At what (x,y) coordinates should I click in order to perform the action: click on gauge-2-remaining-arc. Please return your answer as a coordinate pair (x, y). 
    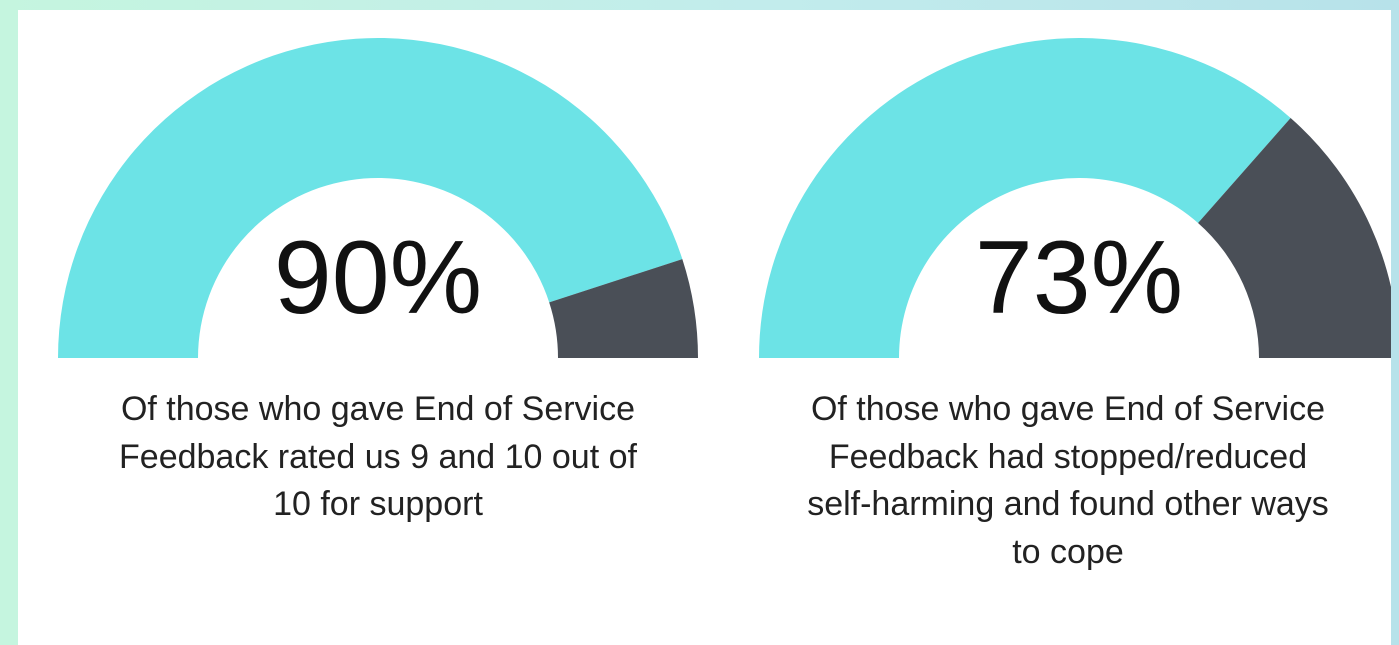
    Looking at the image, I should click on (1294, 237).